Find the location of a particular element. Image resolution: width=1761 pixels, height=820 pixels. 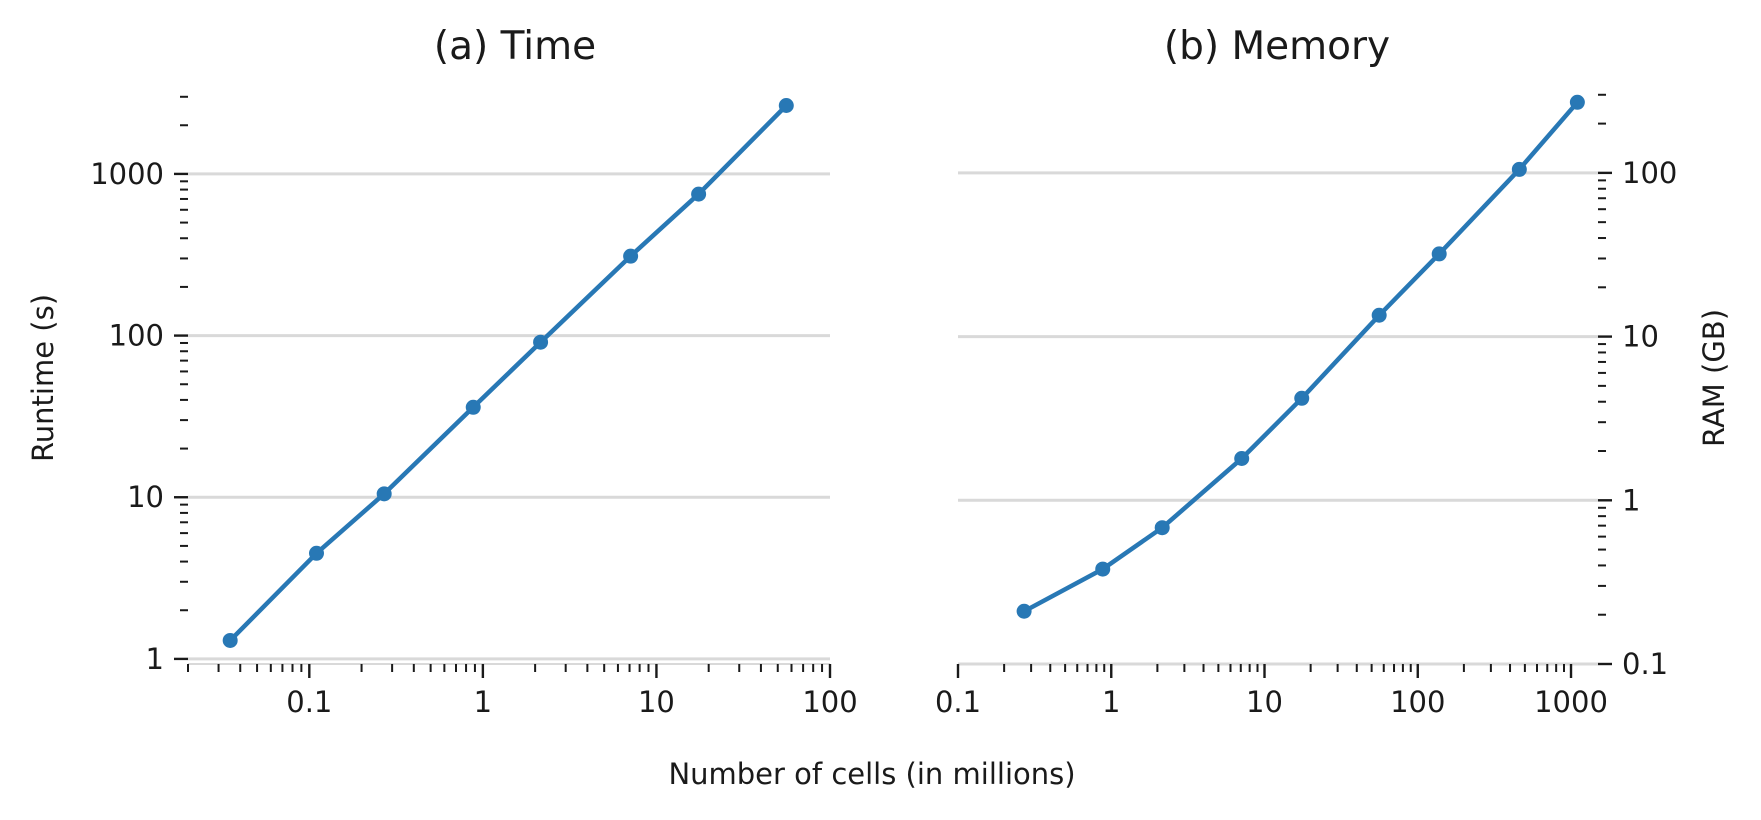

time-y-tick-label-2: 100 is located at coordinates (136, 336).